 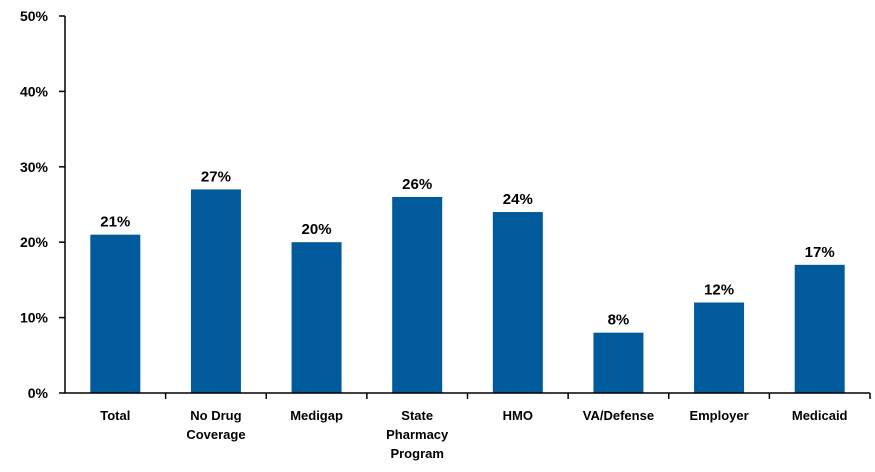 I want to click on category-label-line: Pharmacy, so click(x=417, y=434).